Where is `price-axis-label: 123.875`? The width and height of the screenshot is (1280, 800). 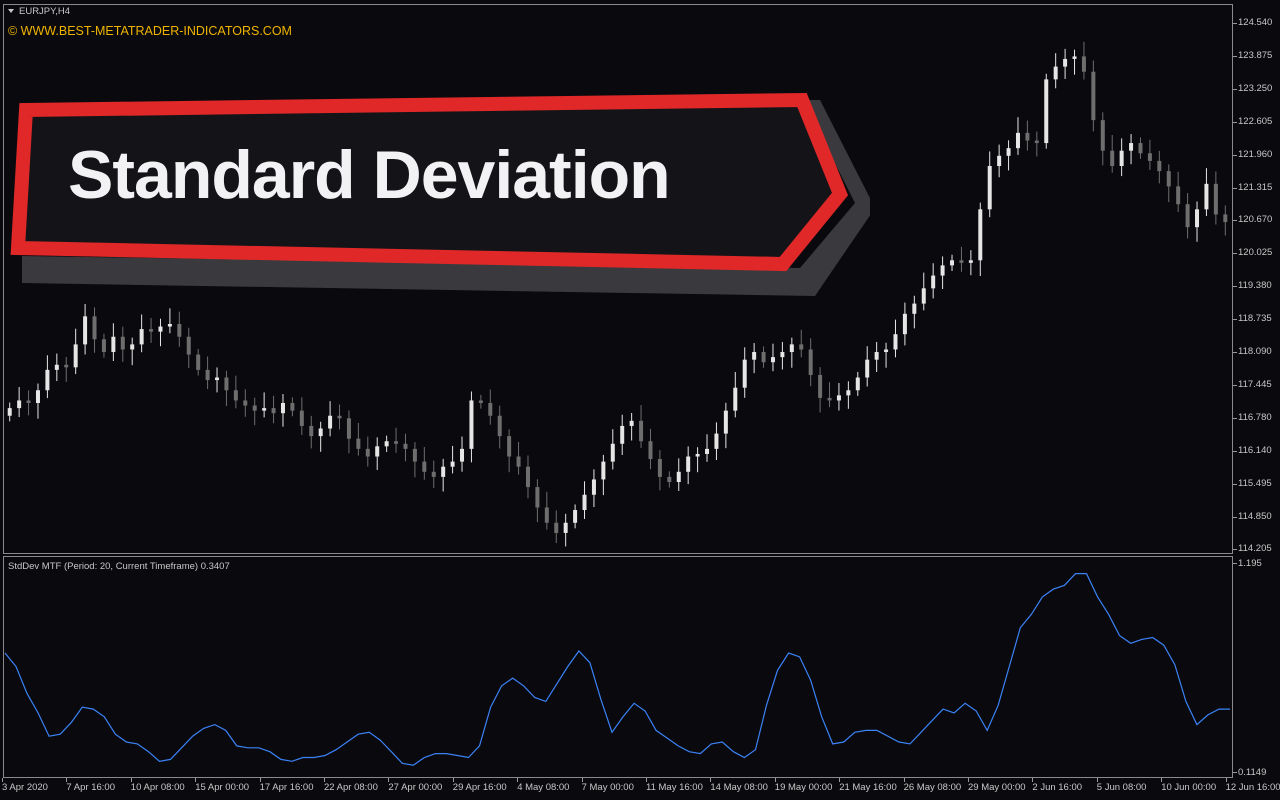
price-axis-label: 123.875 is located at coordinates (1255, 55).